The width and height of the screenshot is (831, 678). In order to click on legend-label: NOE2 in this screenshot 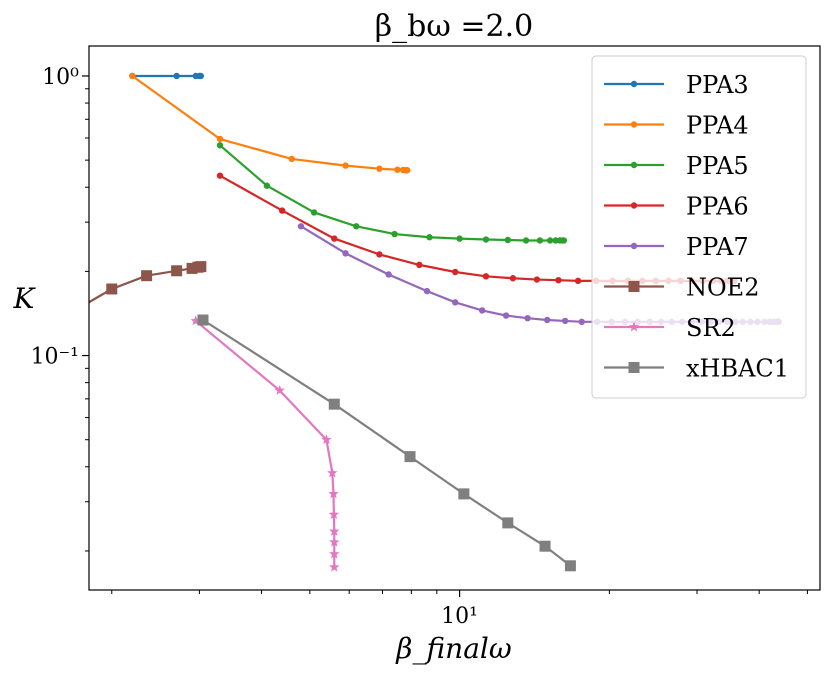, I will do `click(722, 288)`.